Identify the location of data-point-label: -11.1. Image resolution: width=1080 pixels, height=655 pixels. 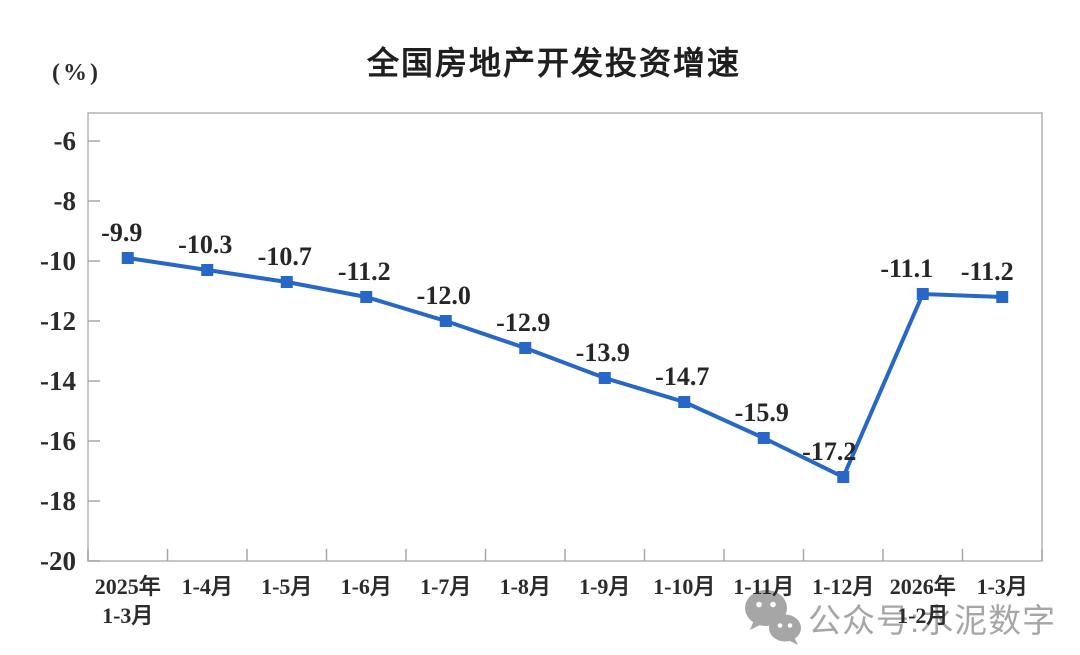
(906, 268).